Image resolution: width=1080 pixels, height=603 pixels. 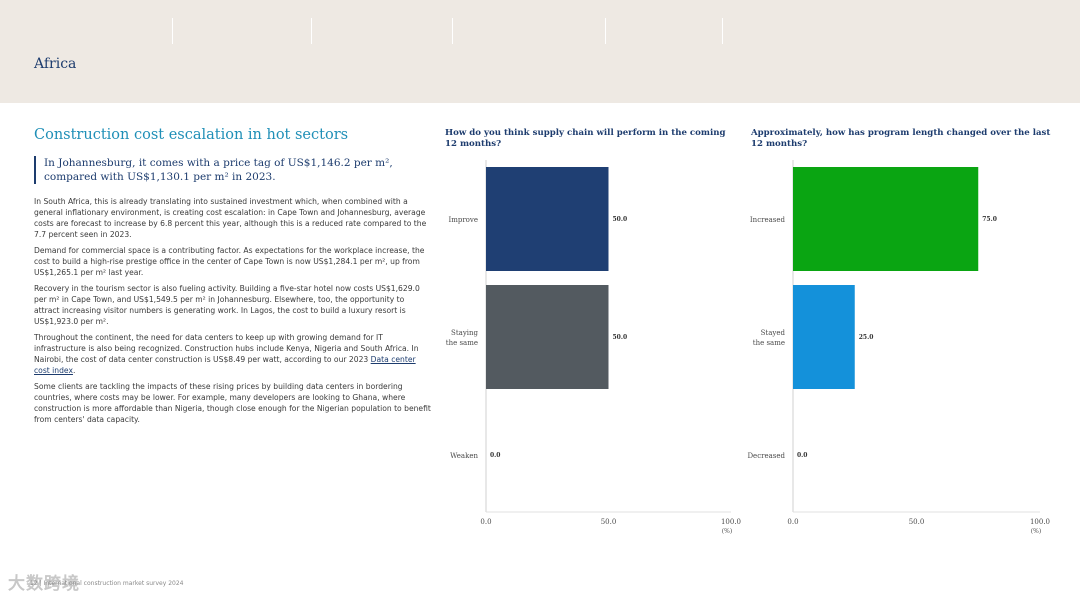 What do you see at coordinates (769, 338) in the screenshot?
I see `category-label: Stayed the same` at bounding box center [769, 338].